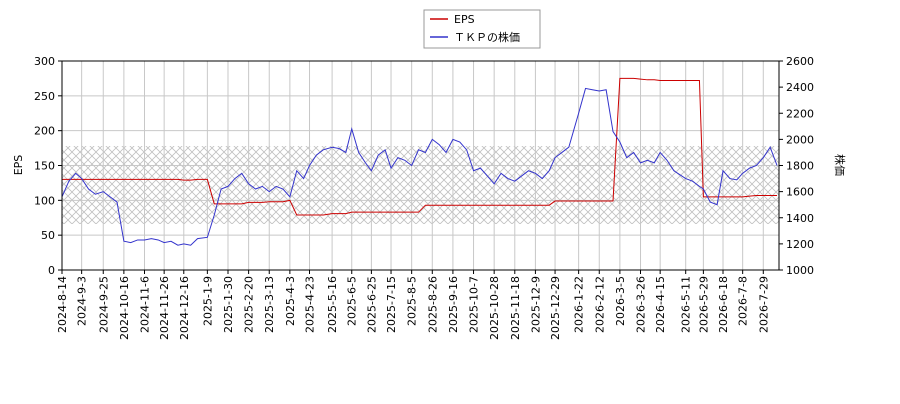 This screenshot has width=900, height=404. What do you see at coordinates (599, 304) in the screenshot?
I see `x-tick-label: 2026-2-12` at bounding box center [599, 304].